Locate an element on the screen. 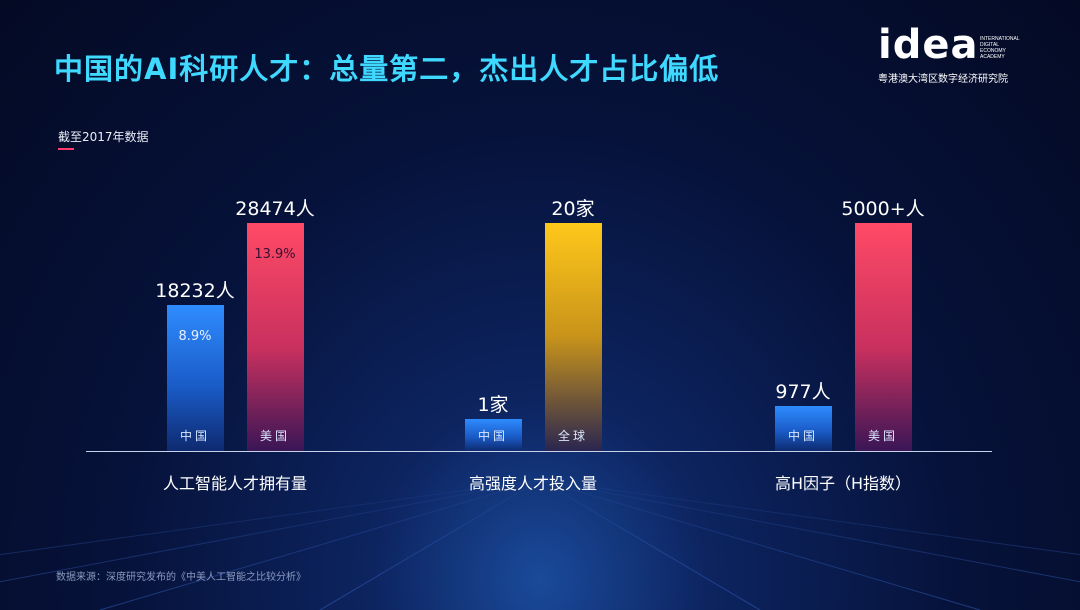 The width and height of the screenshot is (1080, 610). data-date-note: 截至2017年数据 is located at coordinates (103, 137).